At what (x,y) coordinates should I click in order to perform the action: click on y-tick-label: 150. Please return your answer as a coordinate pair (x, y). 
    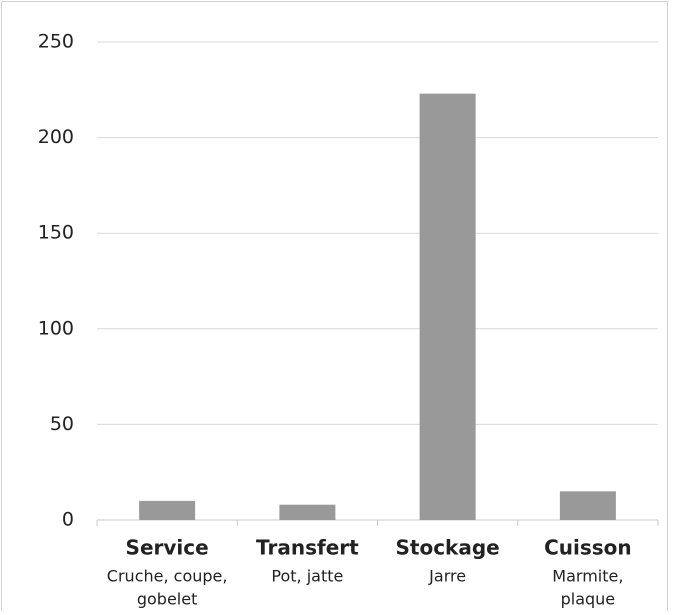
    Looking at the image, I should click on (56, 233).